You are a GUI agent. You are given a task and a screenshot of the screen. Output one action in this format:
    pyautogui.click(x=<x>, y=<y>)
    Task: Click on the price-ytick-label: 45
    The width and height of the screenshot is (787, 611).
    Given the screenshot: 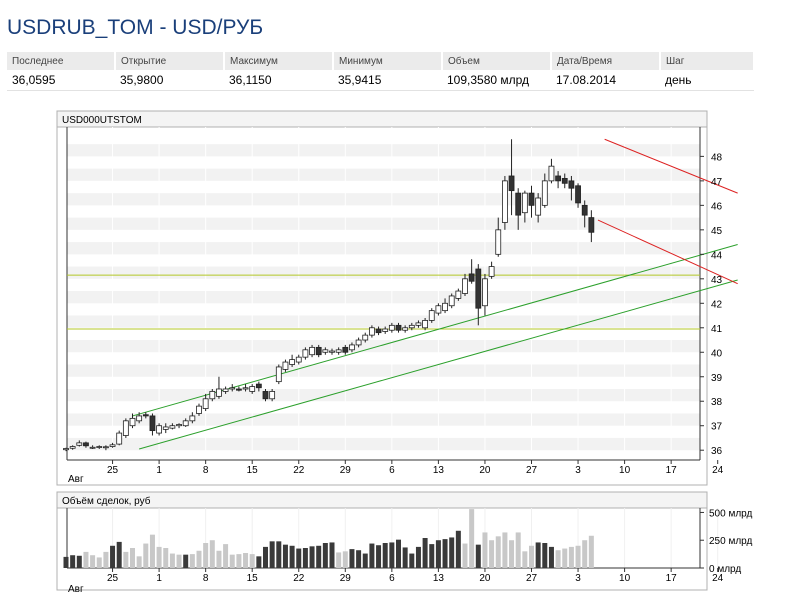 What is the action you would take?
    pyautogui.click(x=717, y=231)
    